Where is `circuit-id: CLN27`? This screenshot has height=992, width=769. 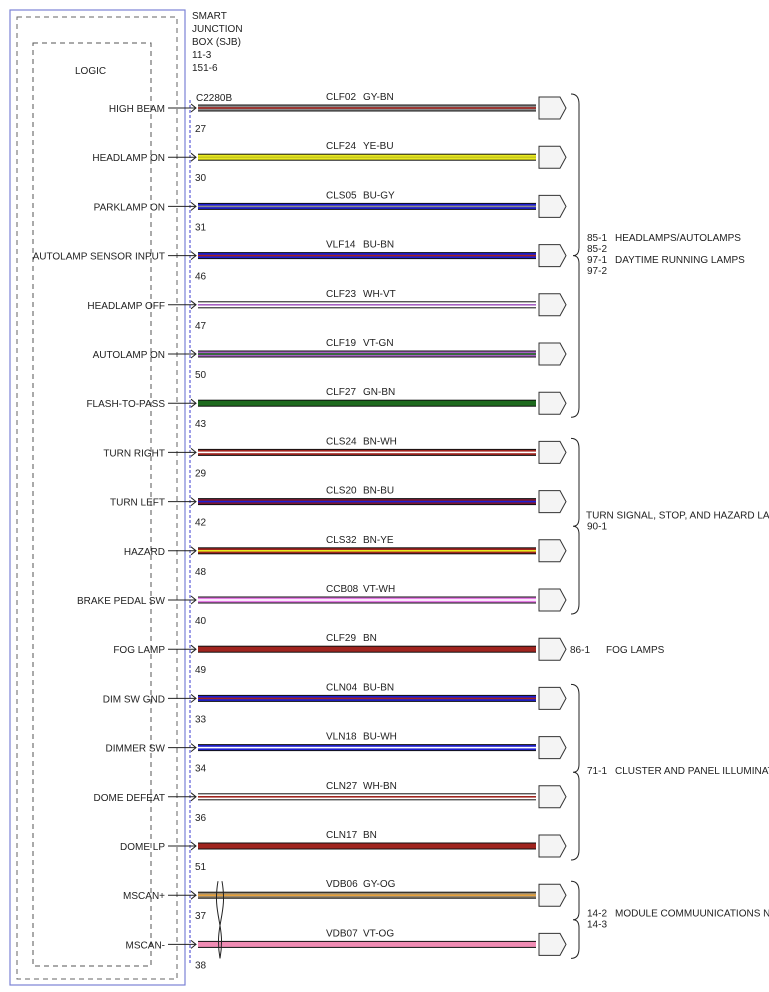
circuit-id: CLN27 is located at coordinates (342, 786).